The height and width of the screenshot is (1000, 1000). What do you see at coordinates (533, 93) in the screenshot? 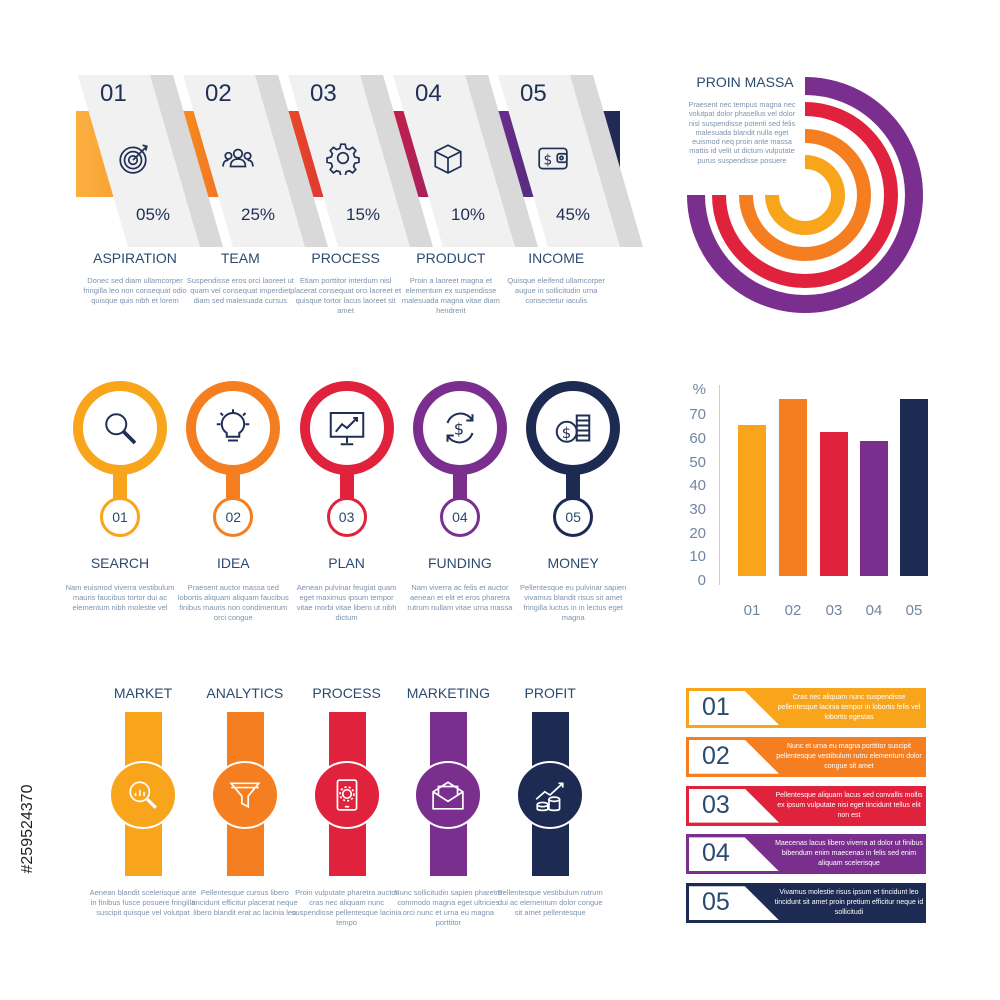
I see `step-number: 05` at bounding box center [533, 93].